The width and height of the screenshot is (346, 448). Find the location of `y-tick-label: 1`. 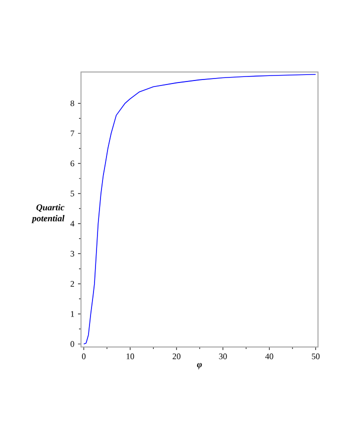

y-tick-label: 1 is located at coordinates (72, 314).